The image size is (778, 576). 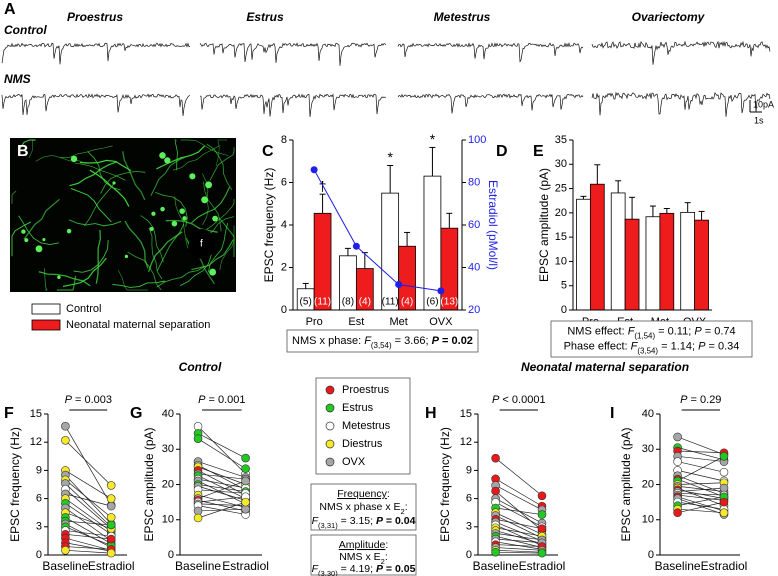 I want to click on y-tick-label: 35, so click(x=561, y=140).